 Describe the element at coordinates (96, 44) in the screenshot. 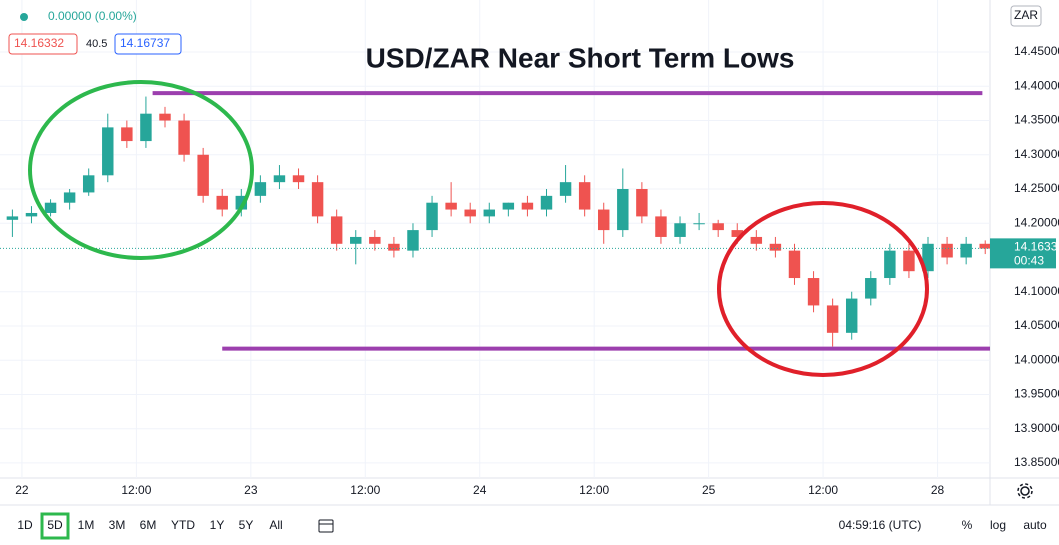

I see `spread: 40.5` at that location.